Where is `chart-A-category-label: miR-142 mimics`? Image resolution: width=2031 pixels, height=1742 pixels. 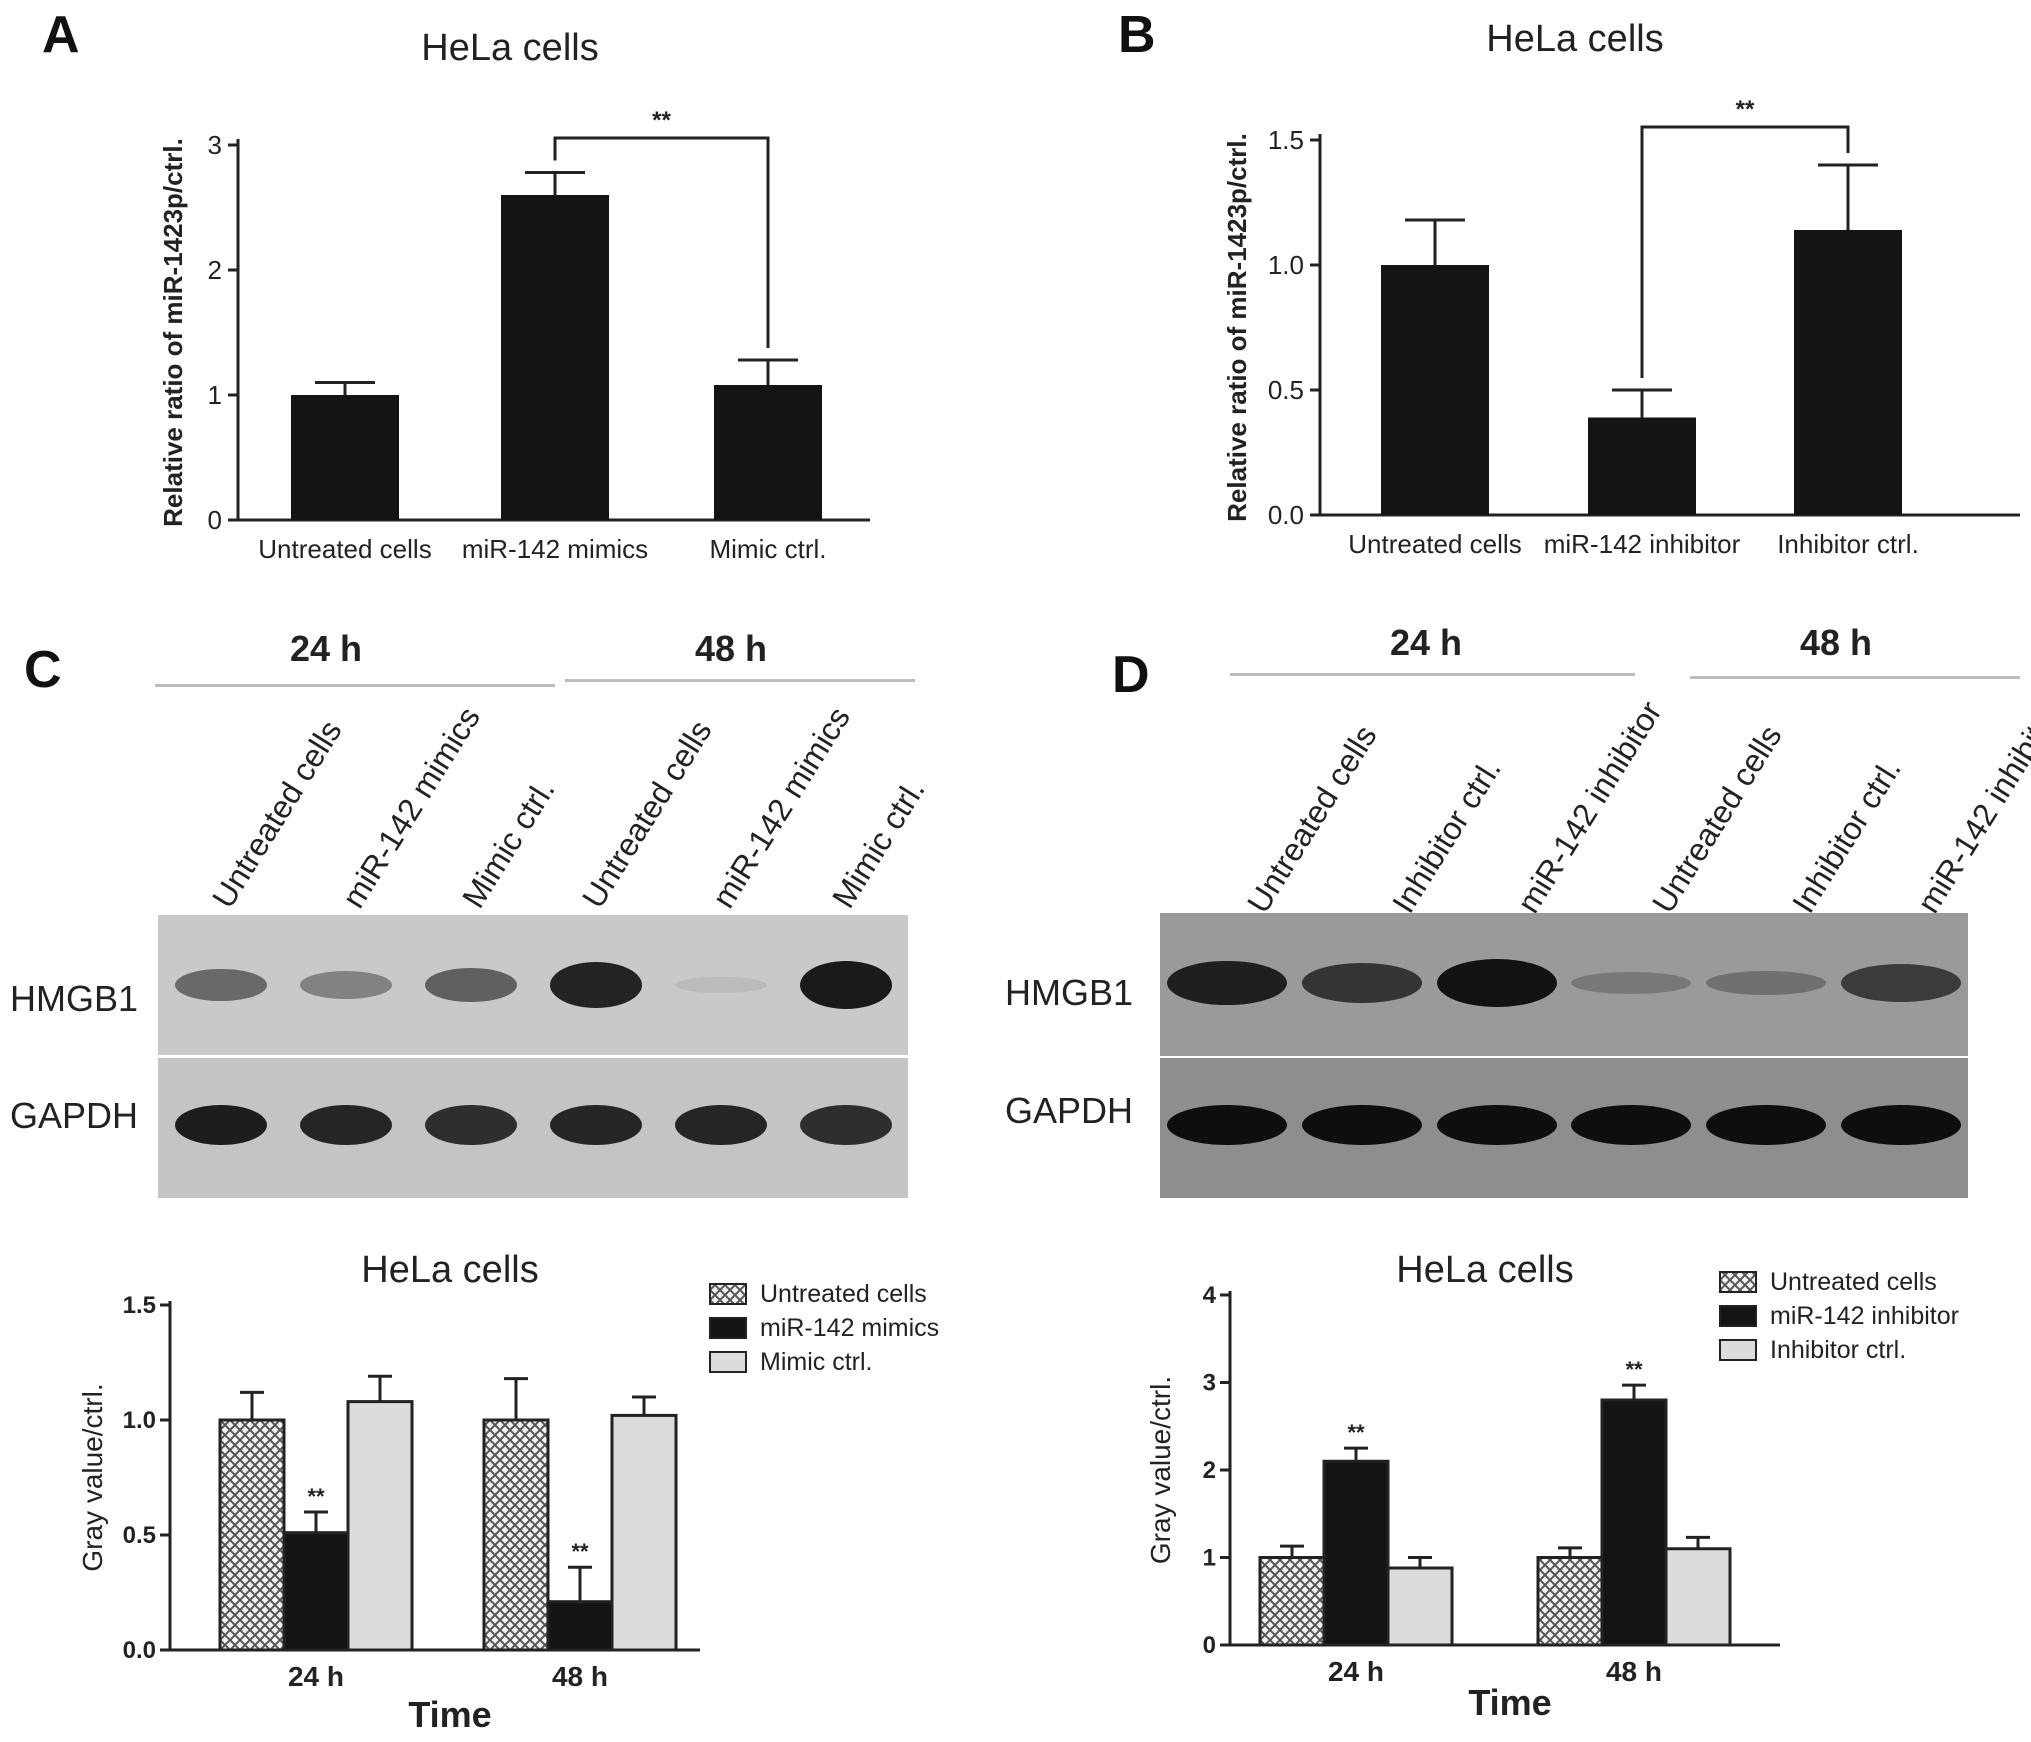
chart-A-category-label: miR-142 mimics is located at coordinates (555, 549).